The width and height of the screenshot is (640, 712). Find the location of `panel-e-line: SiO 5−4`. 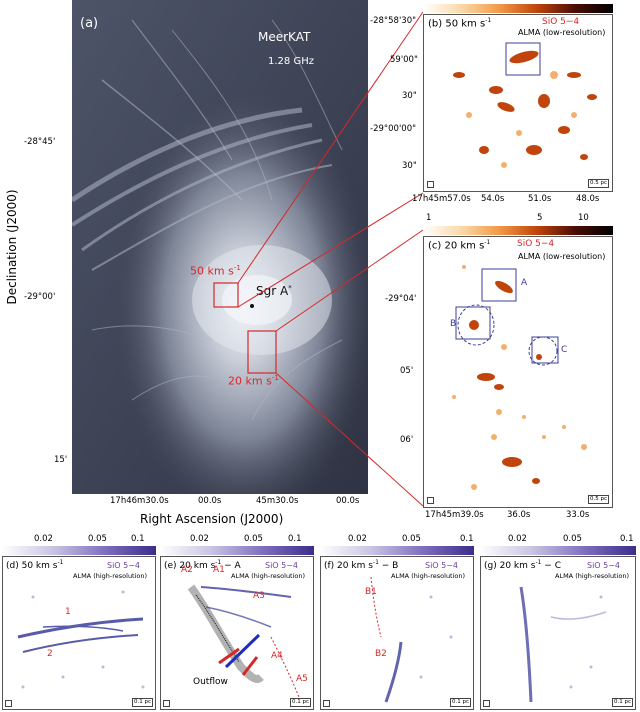

panel-e-line: SiO 5−4 is located at coordinates (282, 565).